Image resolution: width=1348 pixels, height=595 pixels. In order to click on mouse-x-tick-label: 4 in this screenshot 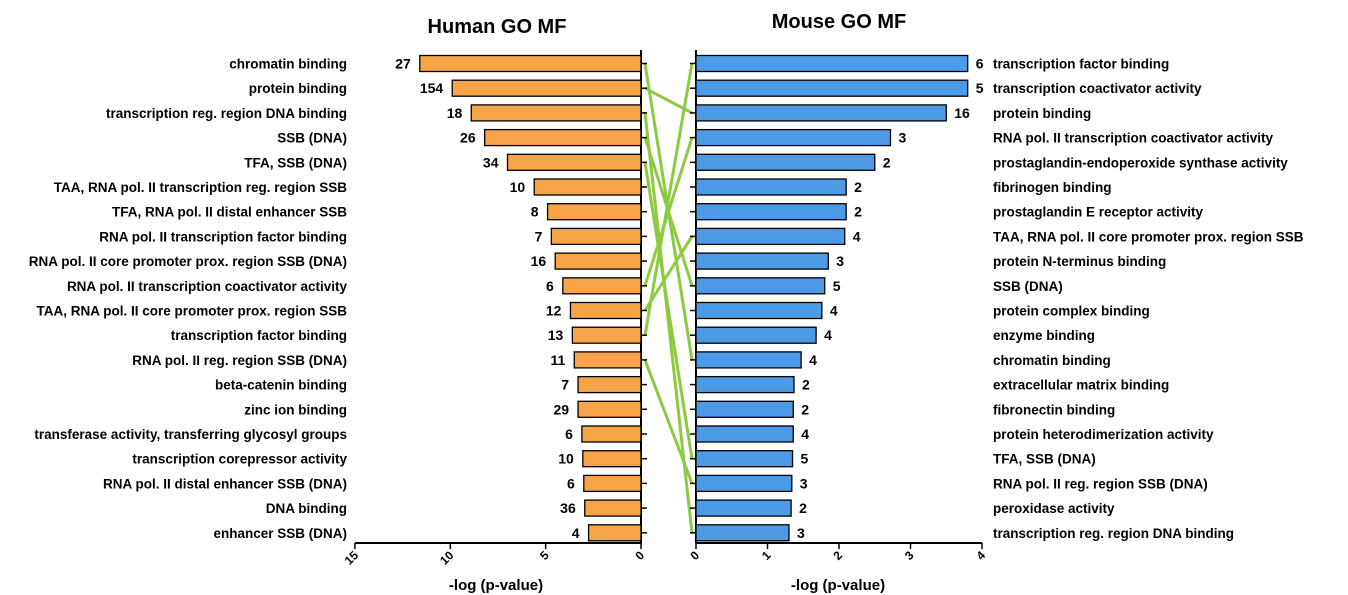, I will do `click(980, 555)`.